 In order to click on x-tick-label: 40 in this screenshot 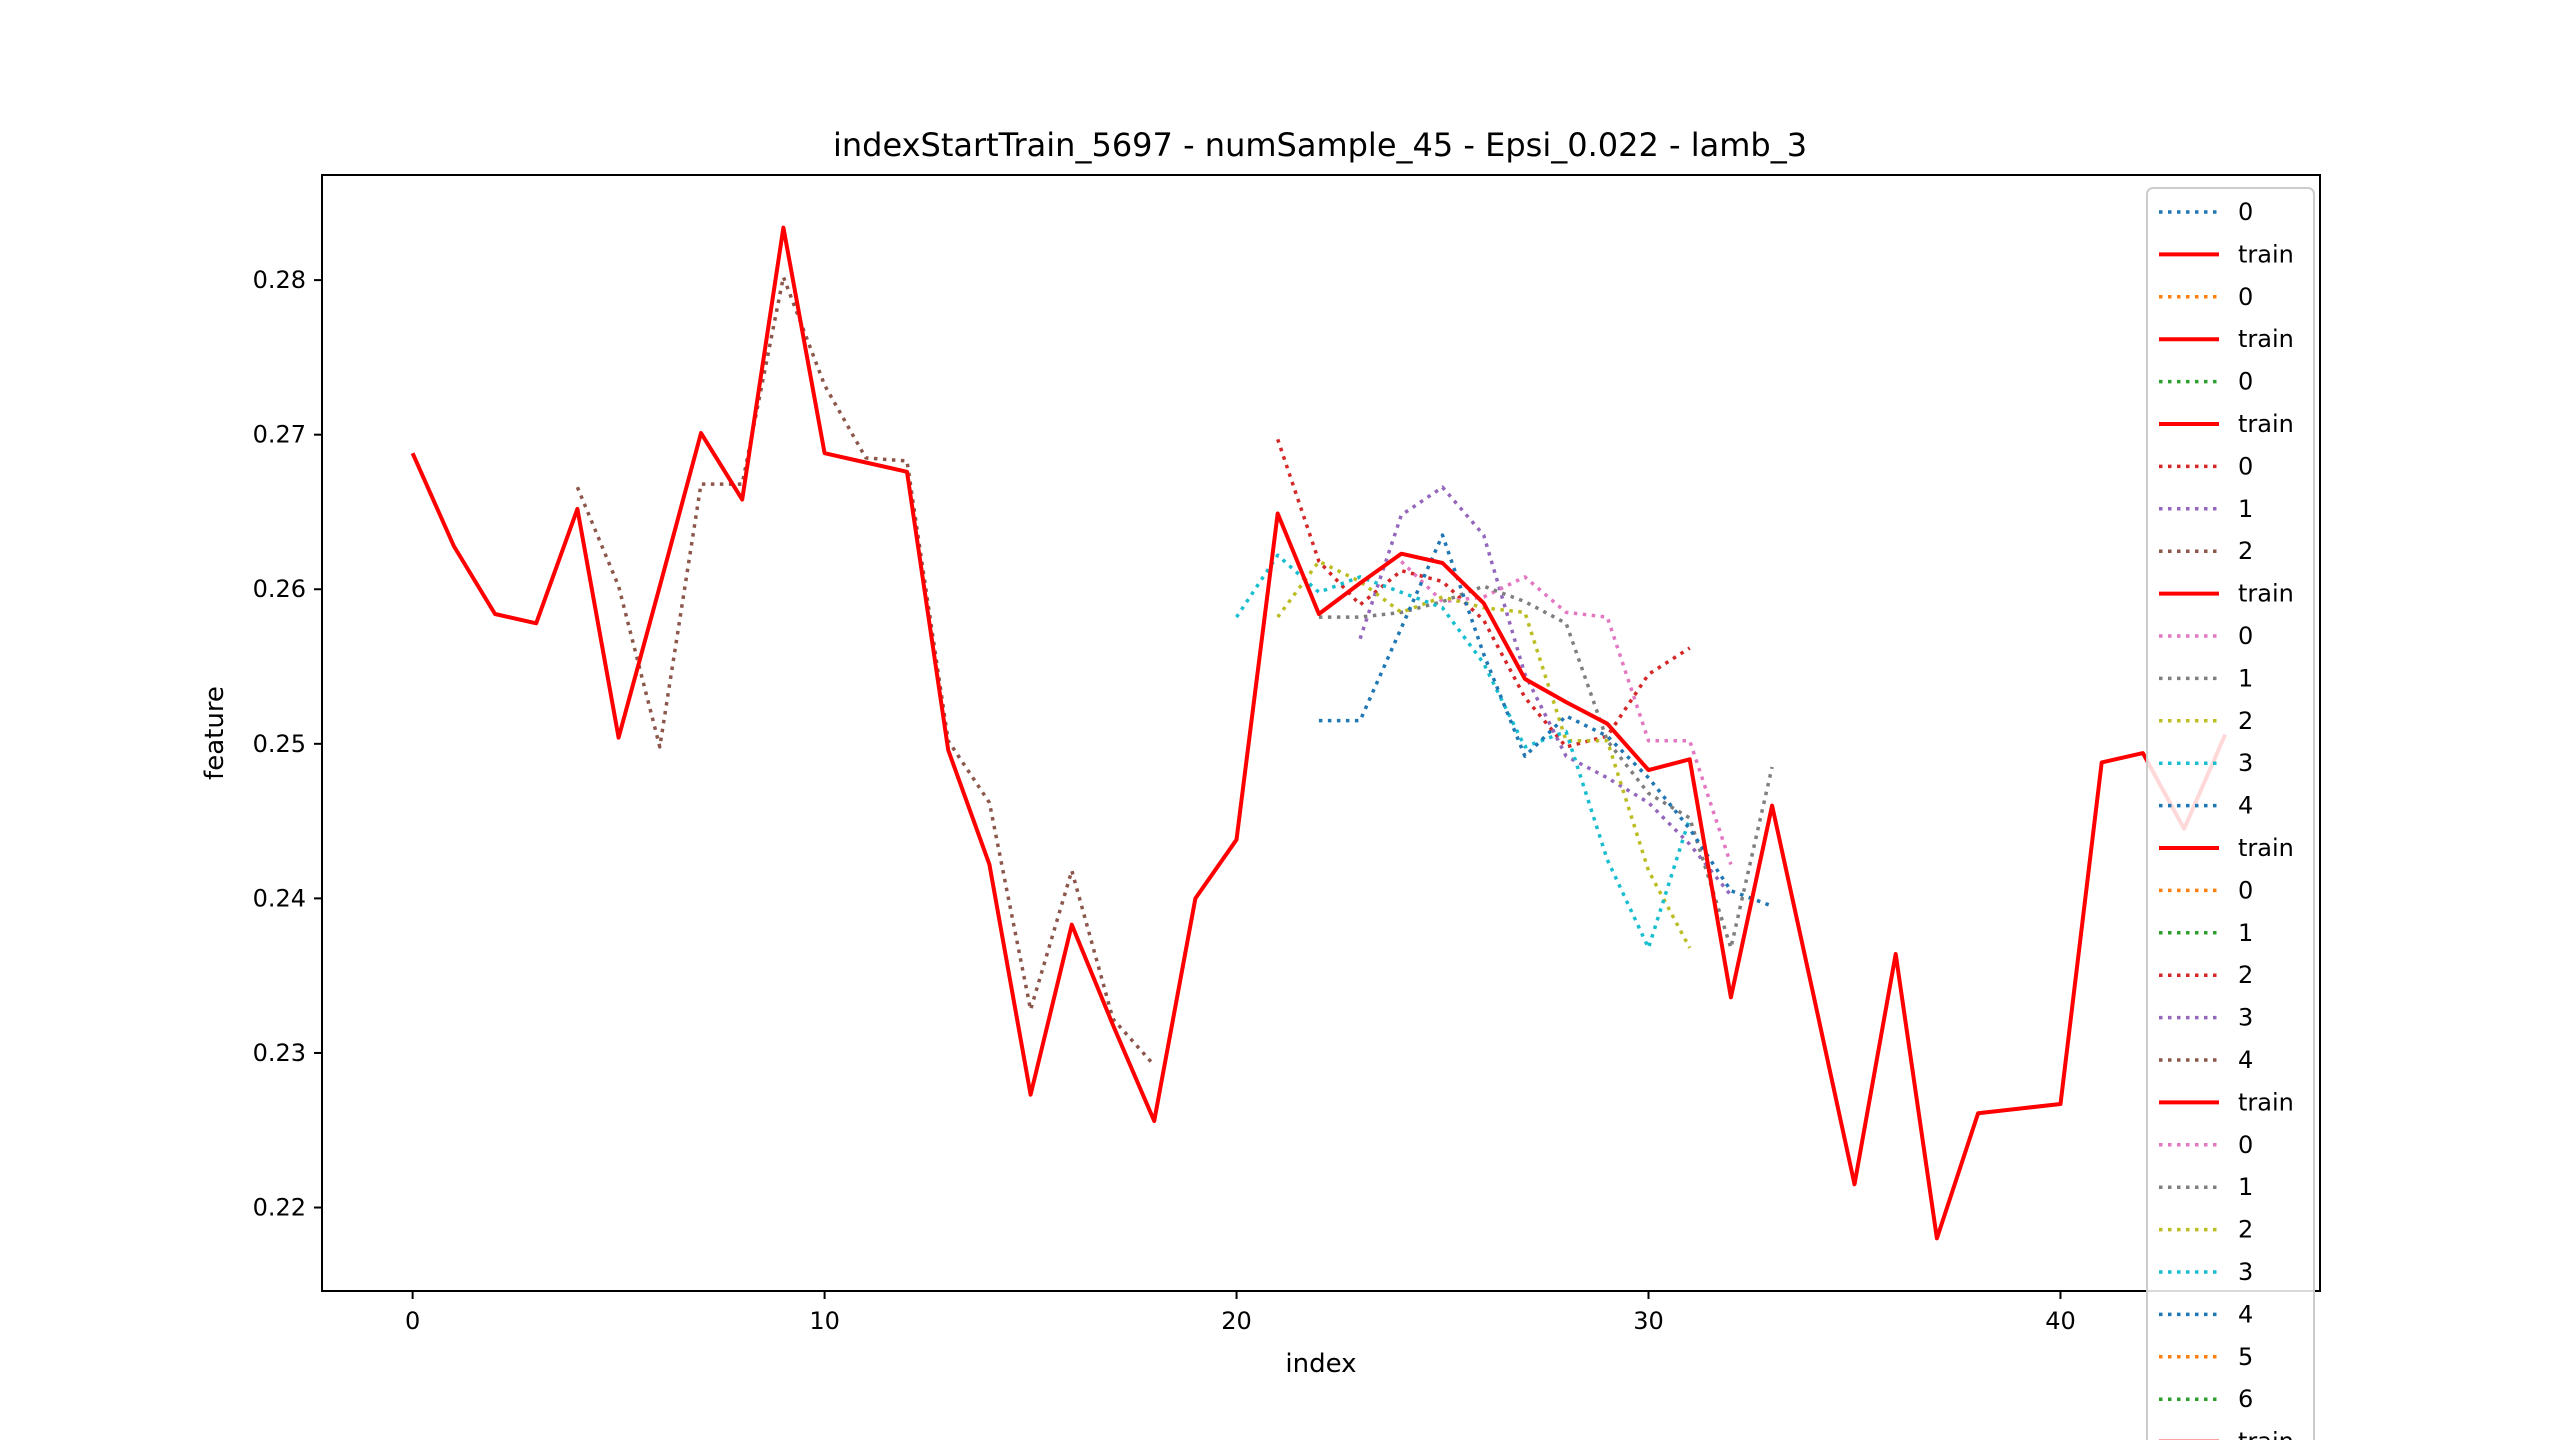, I will do `click(2060, 1321)`.